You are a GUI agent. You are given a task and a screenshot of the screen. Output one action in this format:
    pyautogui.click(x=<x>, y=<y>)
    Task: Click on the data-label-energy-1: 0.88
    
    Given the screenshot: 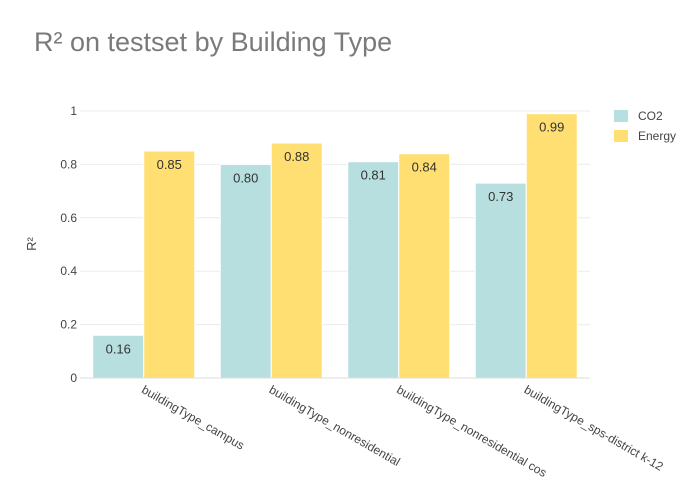 What is the action you would take?
    pyautogui.click(x=296, y=156)
    